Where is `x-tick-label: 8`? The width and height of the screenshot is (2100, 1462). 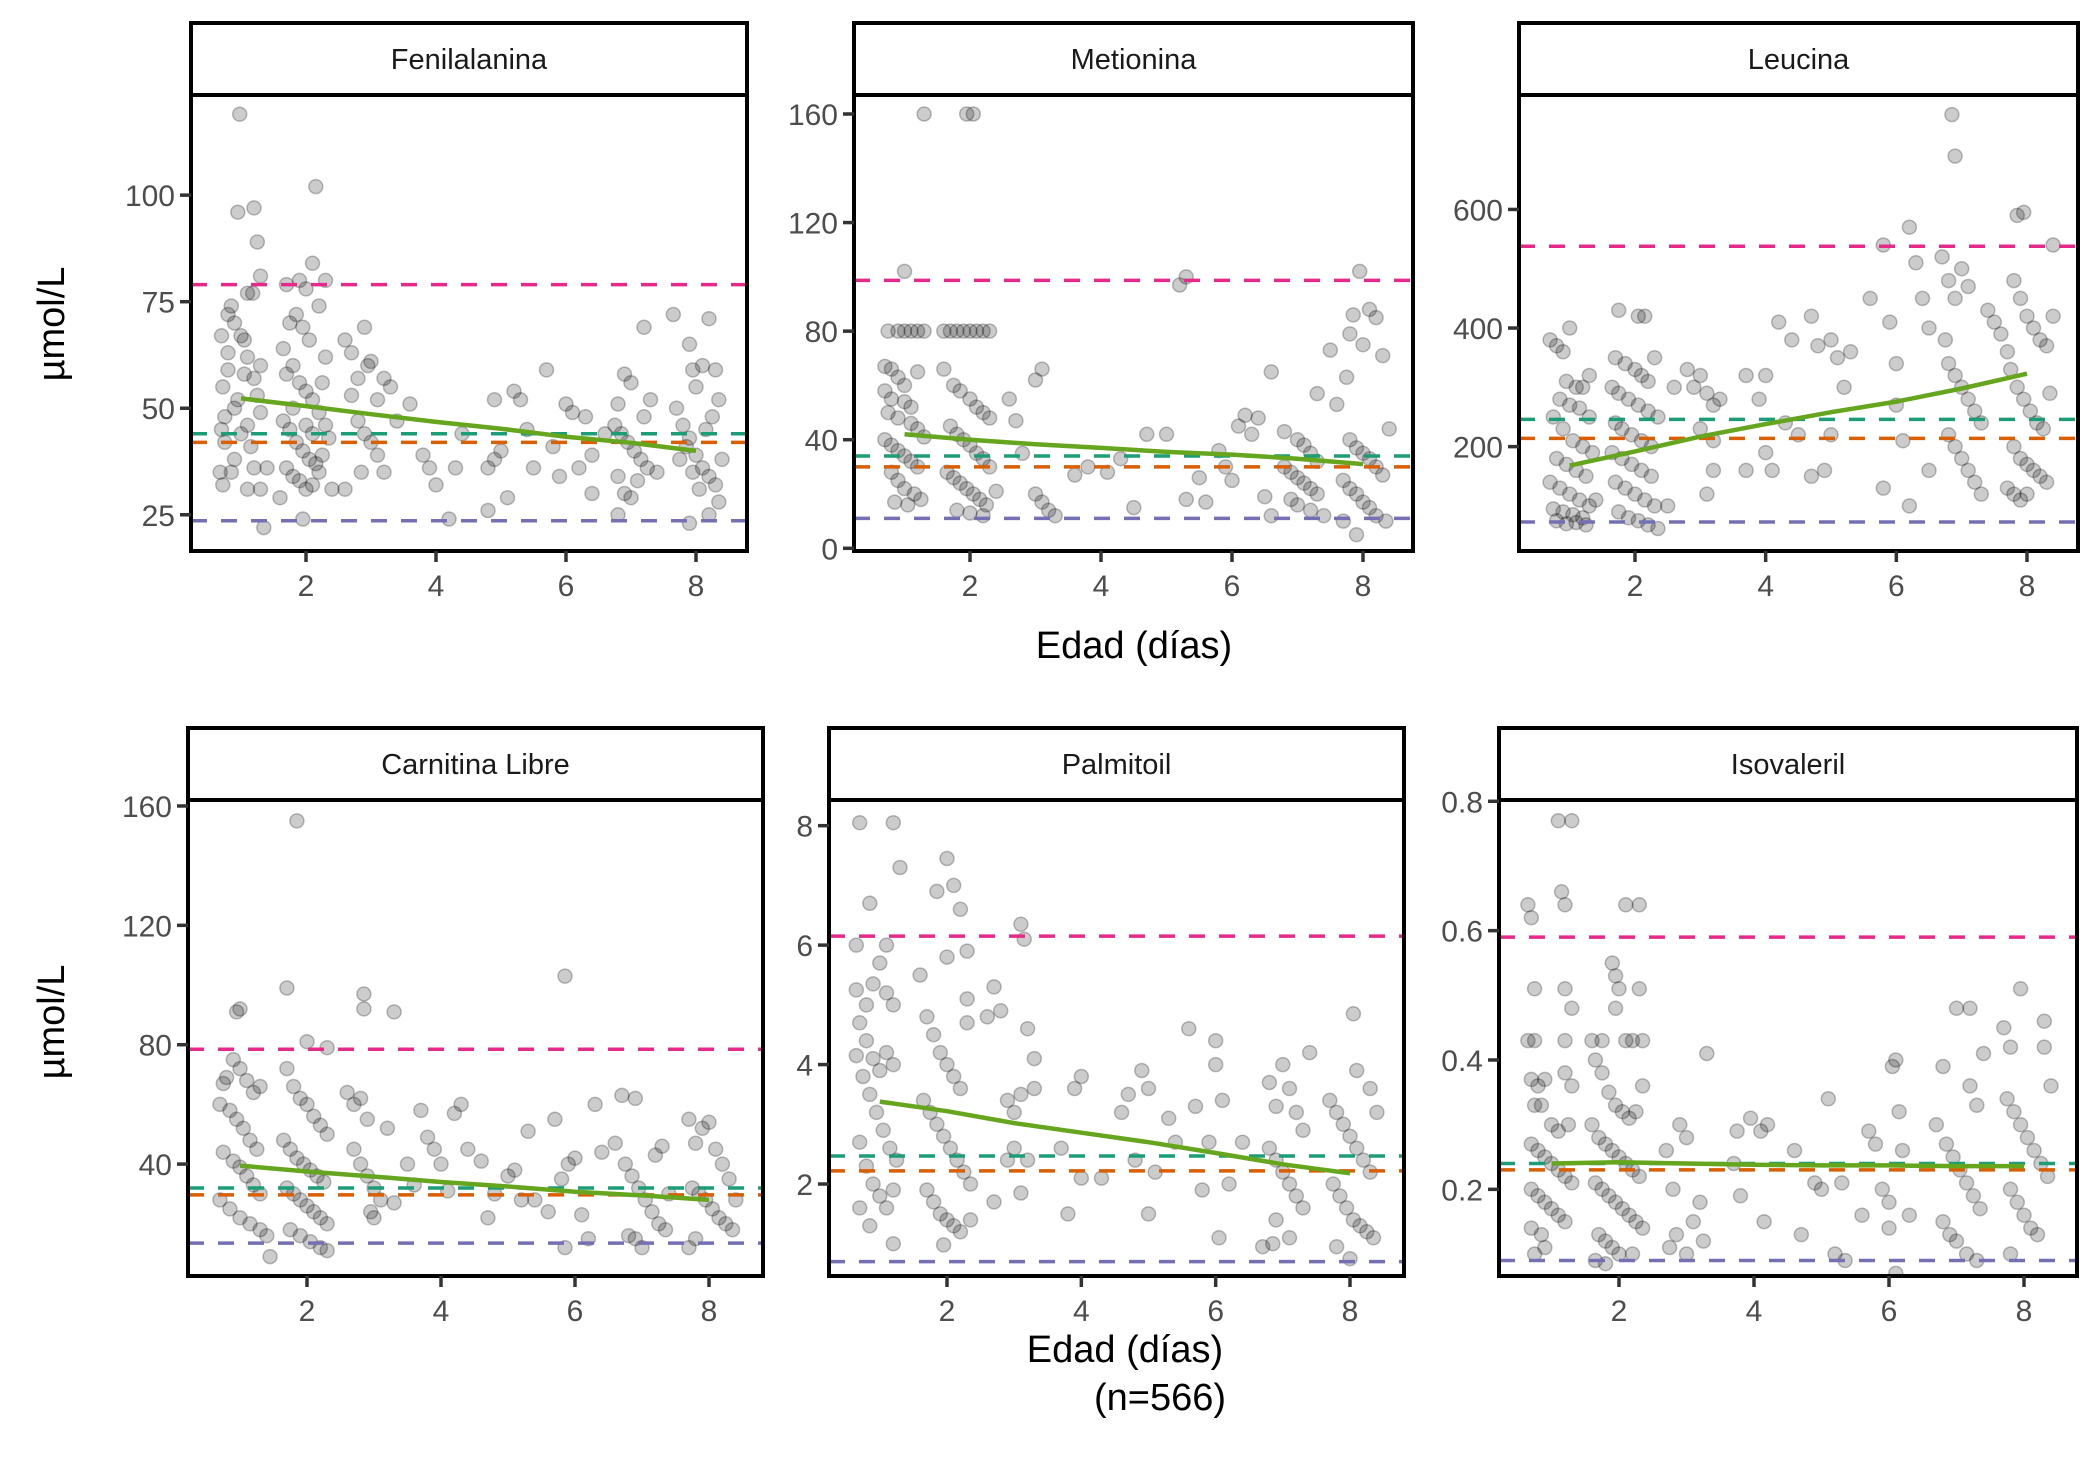
x-tick-label: 8 is located at coordinates (1363, 586).